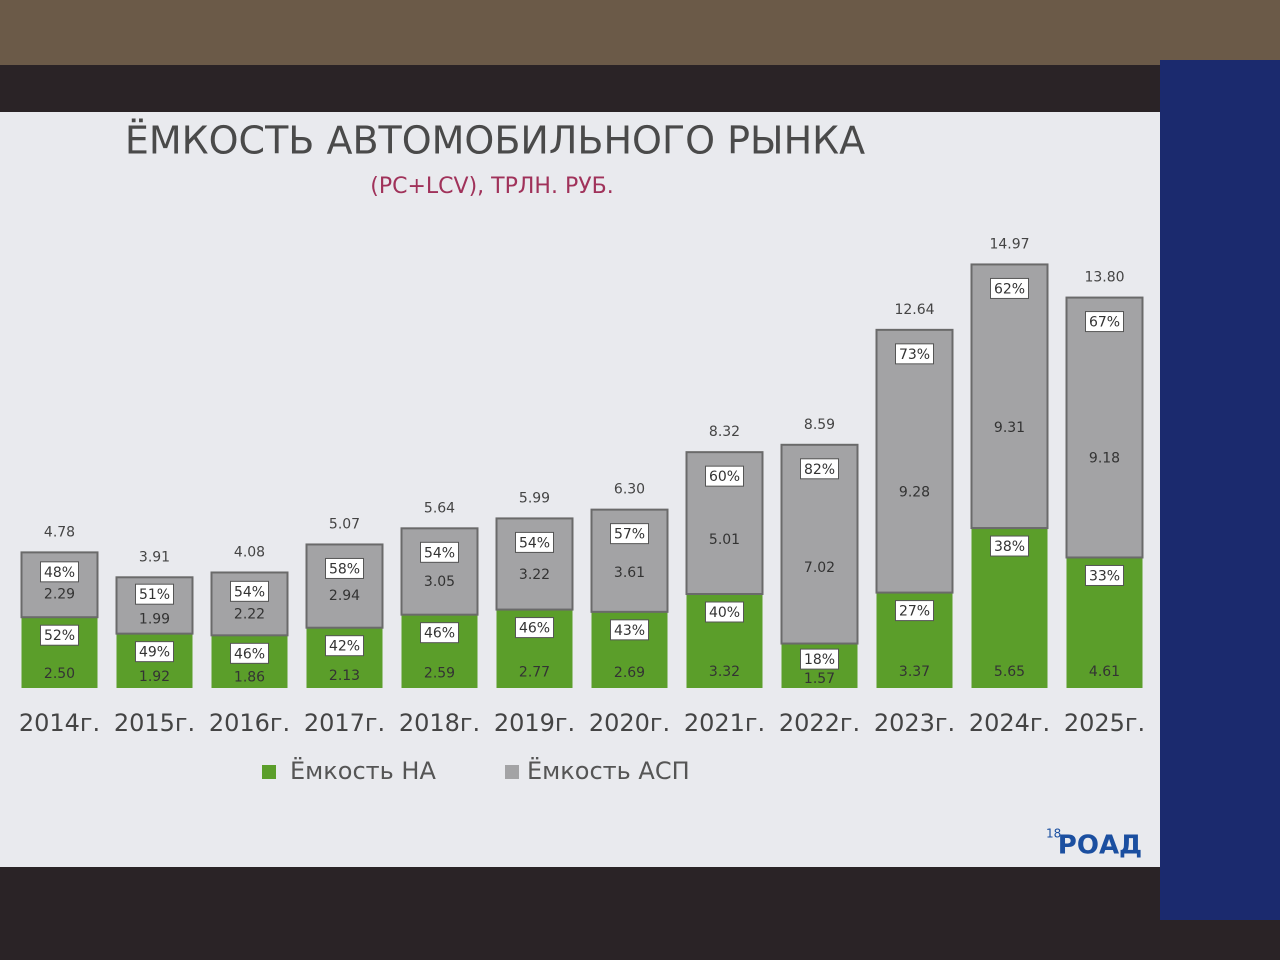  I want to click on chart-subtitle: (PC+LCV), ТРЛН. РУБ., so click(491, 186).